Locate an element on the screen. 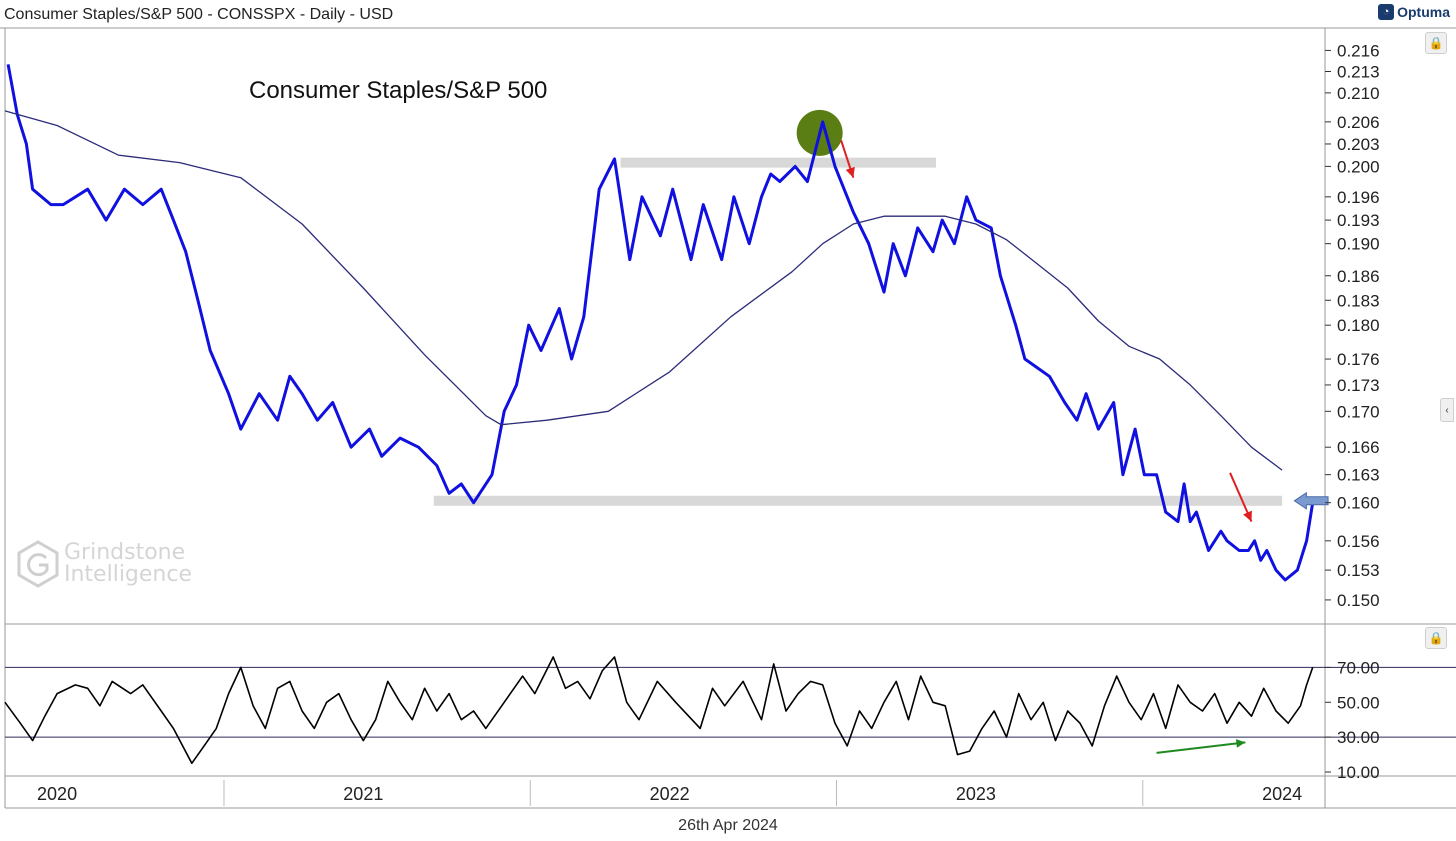 This screenshot has height=841, width=1456. rsi-up-arrow-shaft is located at coordinates (1201, 747).